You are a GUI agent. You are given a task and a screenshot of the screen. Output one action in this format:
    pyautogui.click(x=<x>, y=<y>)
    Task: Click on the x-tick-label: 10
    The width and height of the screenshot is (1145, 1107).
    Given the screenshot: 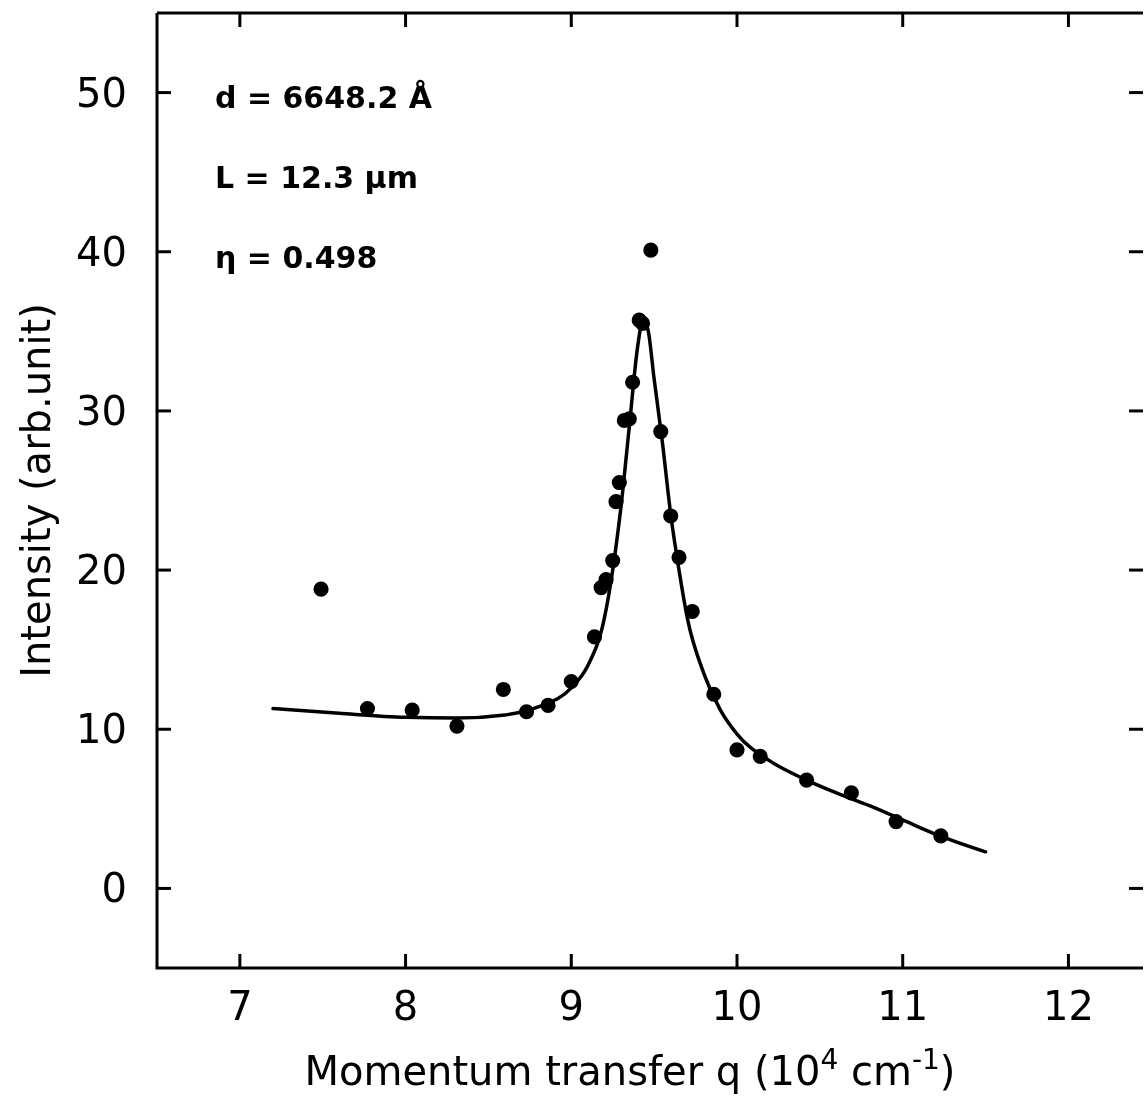 What is the action you would take?
    pyautogui.click(x=737, y=1006)
    